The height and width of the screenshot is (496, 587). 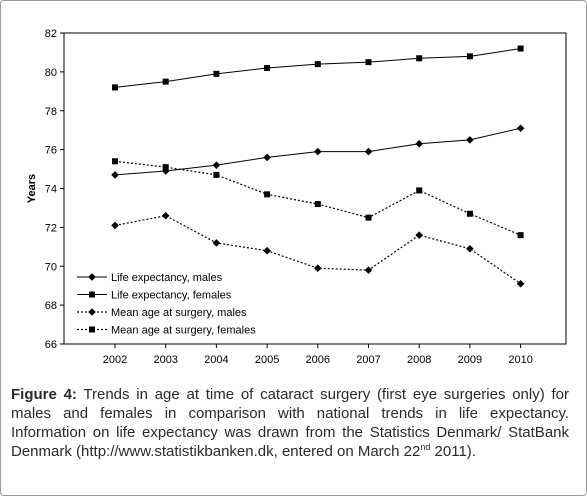 I want to click on x-tick-label: 2005, so click(x=267, y=360).